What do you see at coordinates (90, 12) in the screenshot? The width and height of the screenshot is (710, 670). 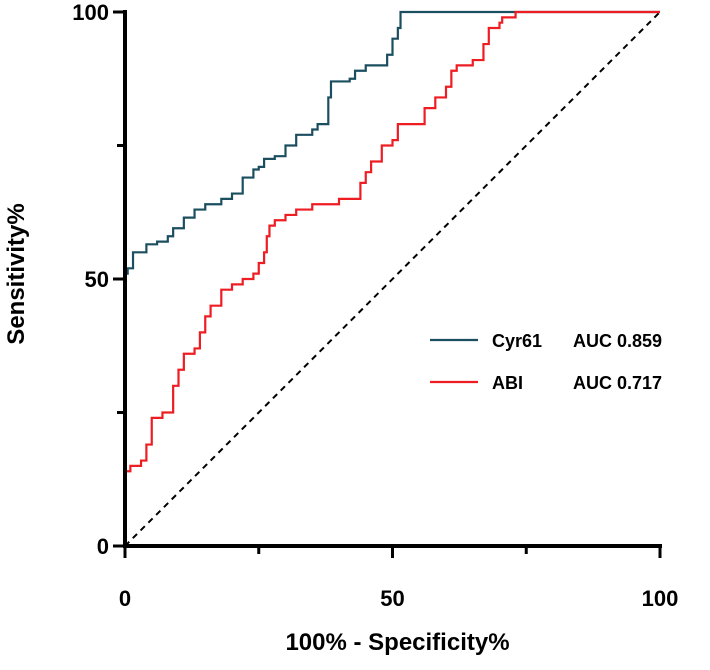 I see `y-tick-label-100: 100` at bounding box center [90, 12].